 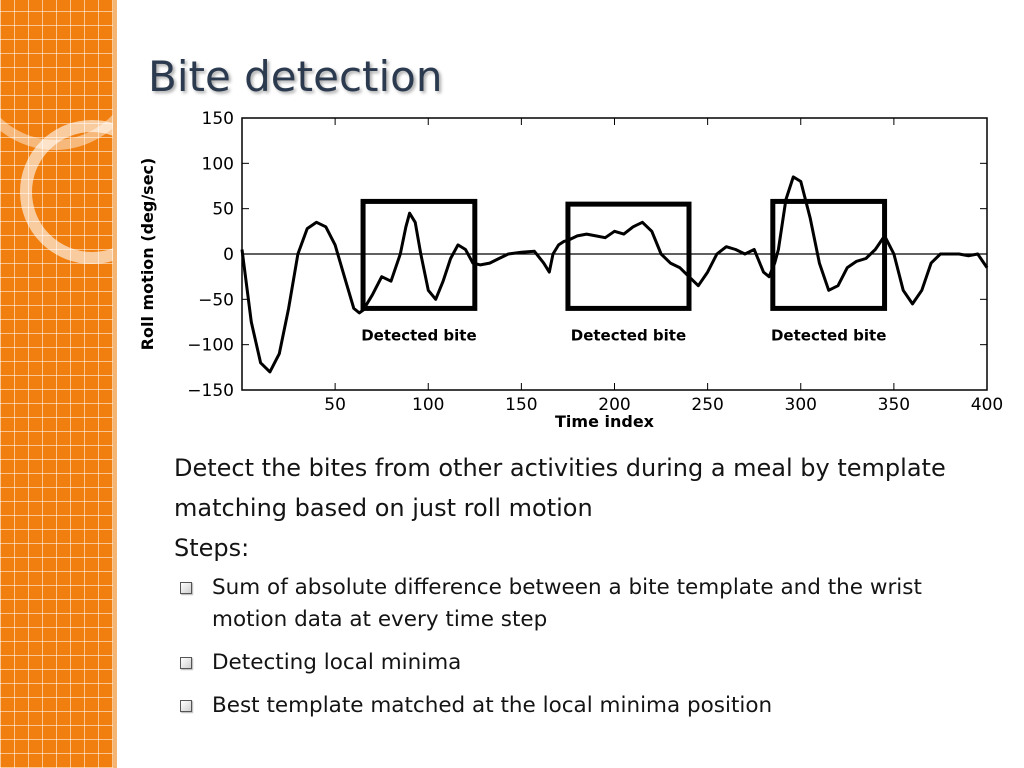 I want to click on x-tick-label: 100, so click(x=428, y=405).